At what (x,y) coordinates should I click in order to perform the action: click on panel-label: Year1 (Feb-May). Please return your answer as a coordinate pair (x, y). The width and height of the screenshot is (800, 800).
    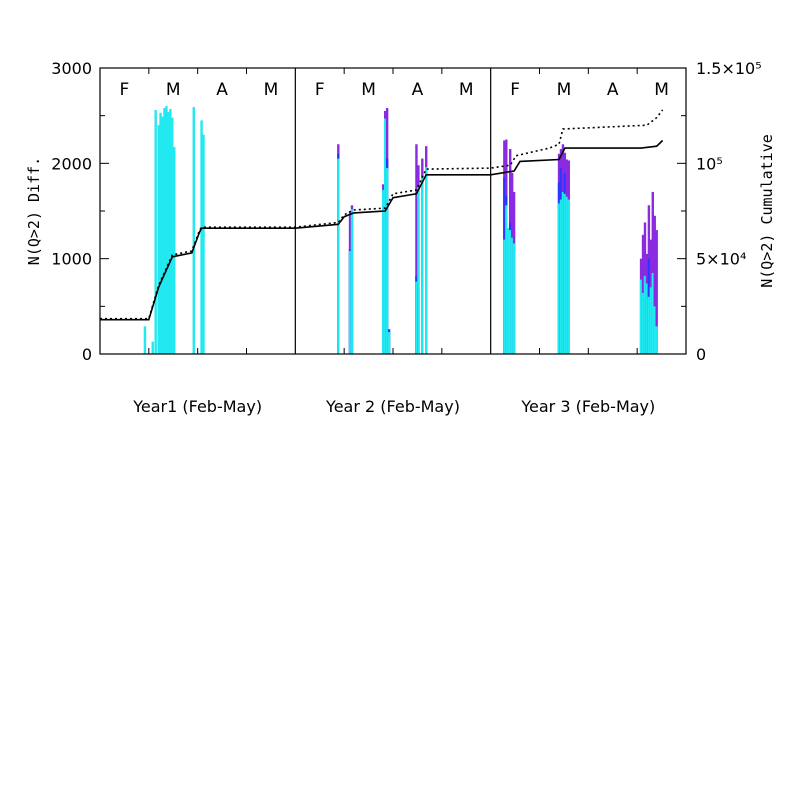
    Looking at the image, I should click on (197, 406).